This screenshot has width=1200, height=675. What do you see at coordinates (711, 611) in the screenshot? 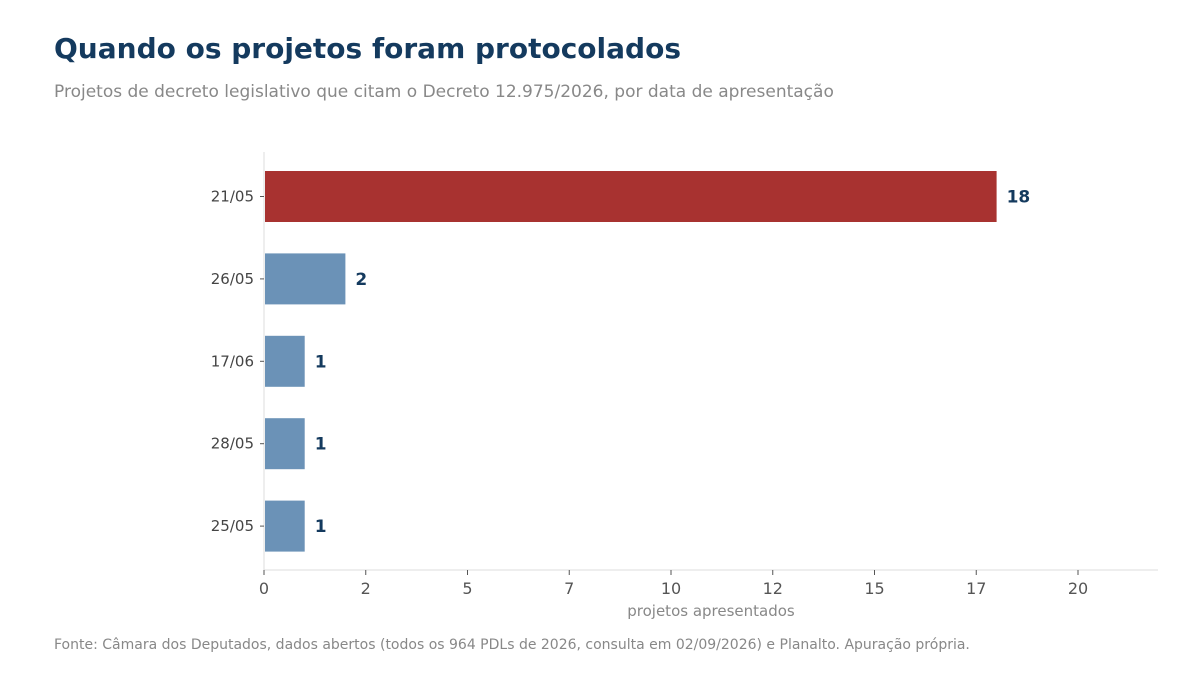
I see `x-axis-title: projetos apresentados` at bounding box center [711, 611].